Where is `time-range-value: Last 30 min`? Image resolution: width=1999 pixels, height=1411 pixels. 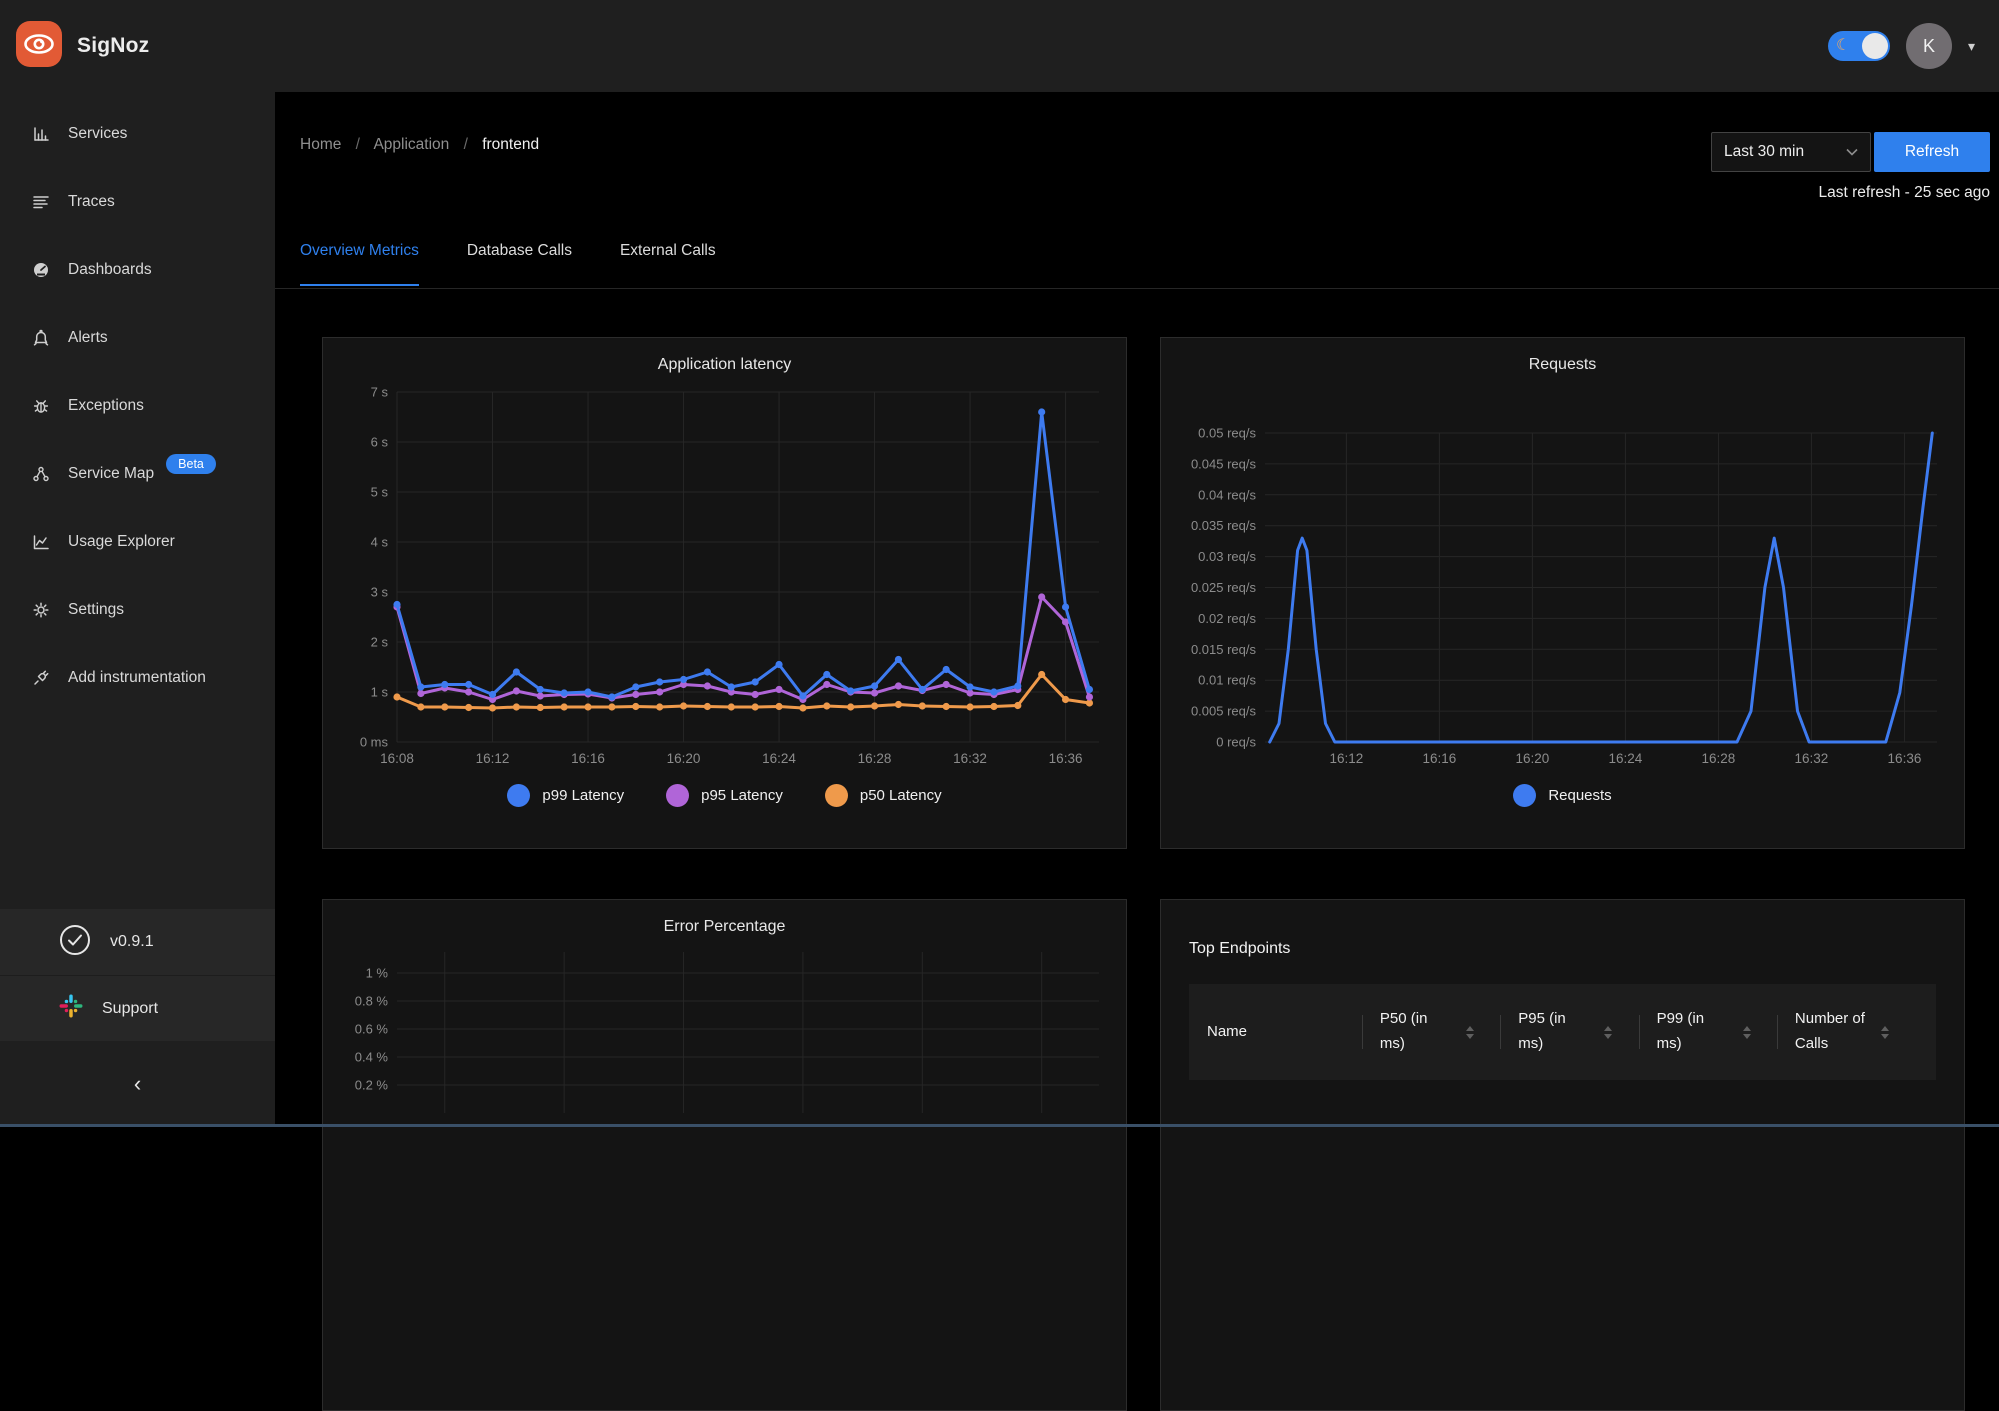 time-range-value: Last 30 min is located at coordinates (1764, 152).